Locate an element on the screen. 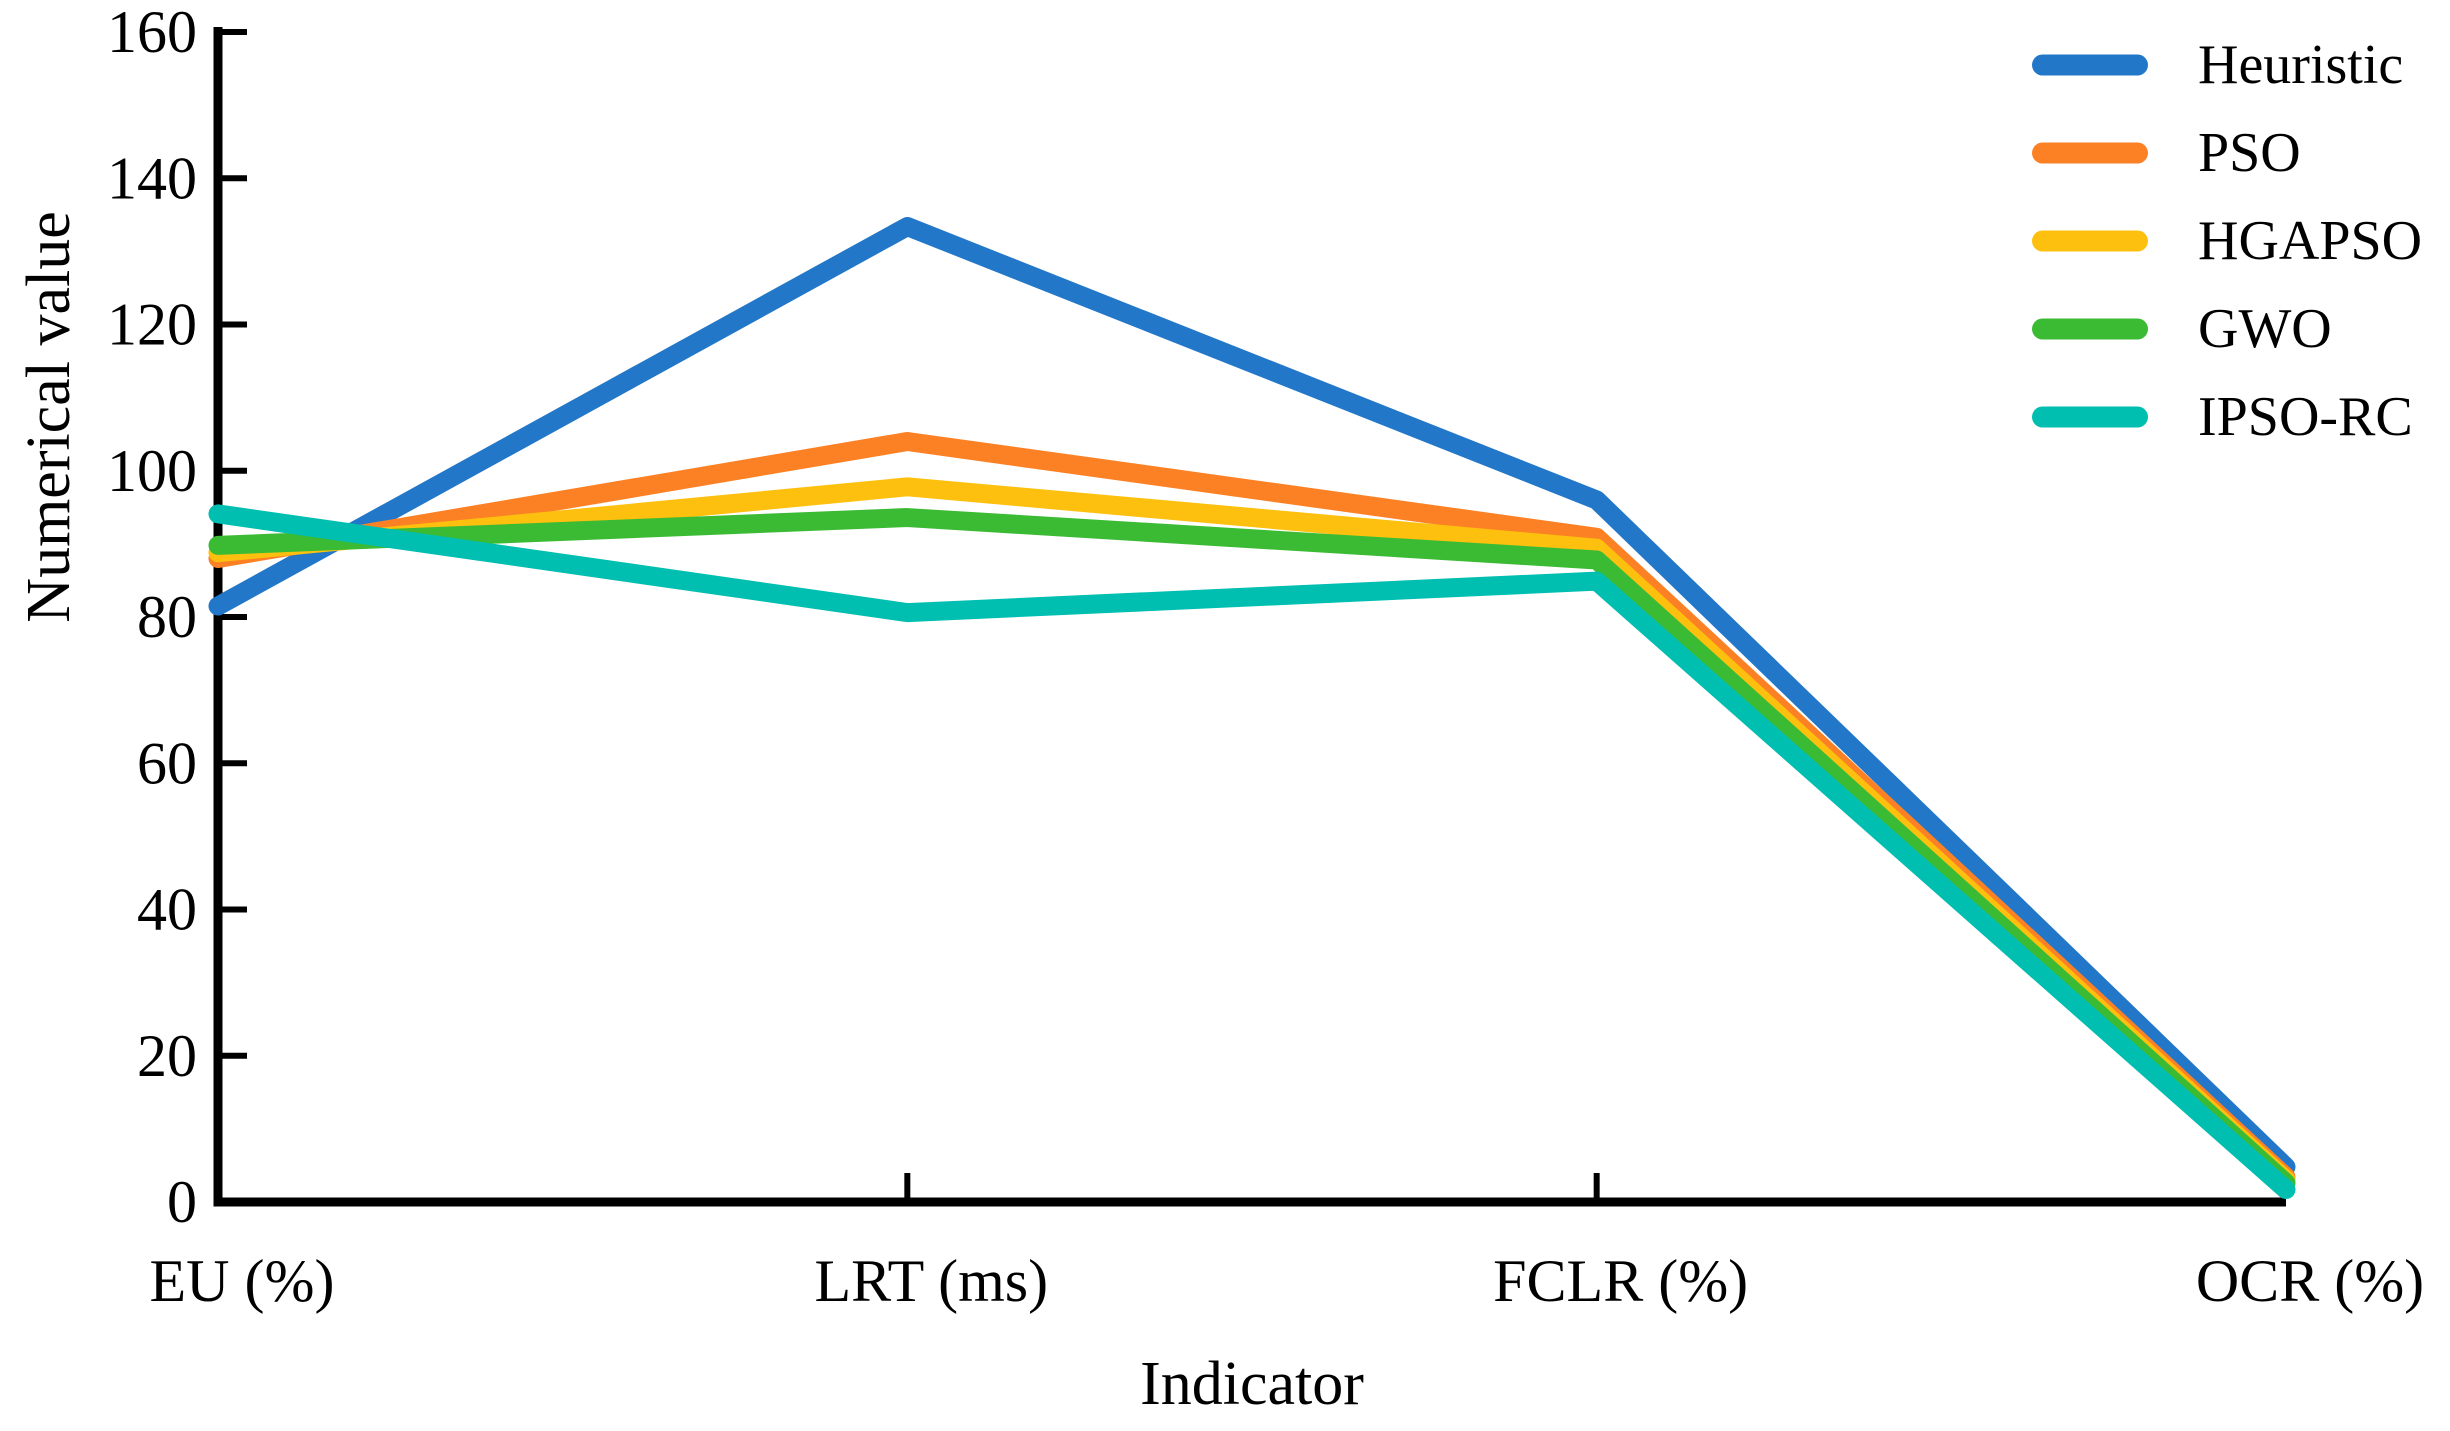  legend: Heuristic PSO HGAPSO GWO IPSO-RC is located at coordinates (2227, 241).